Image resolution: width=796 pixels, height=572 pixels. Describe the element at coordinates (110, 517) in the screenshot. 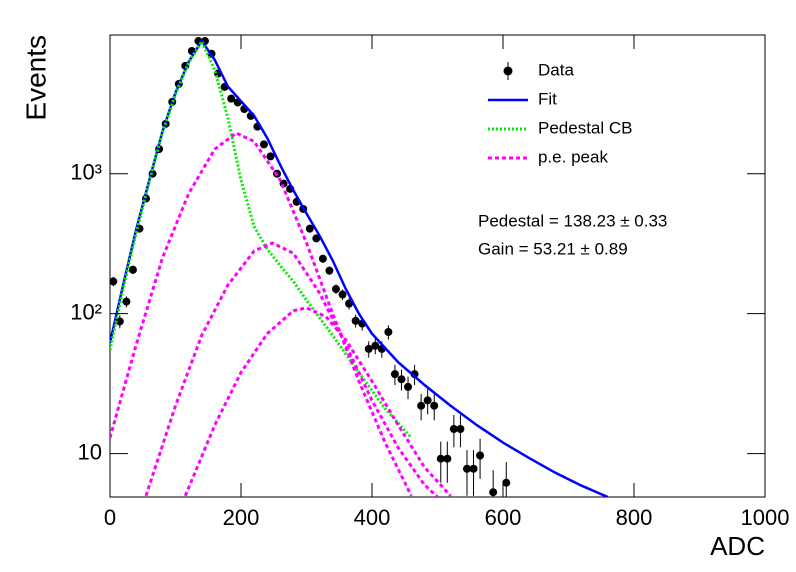

I see `x-tick-label: 0` at that location.